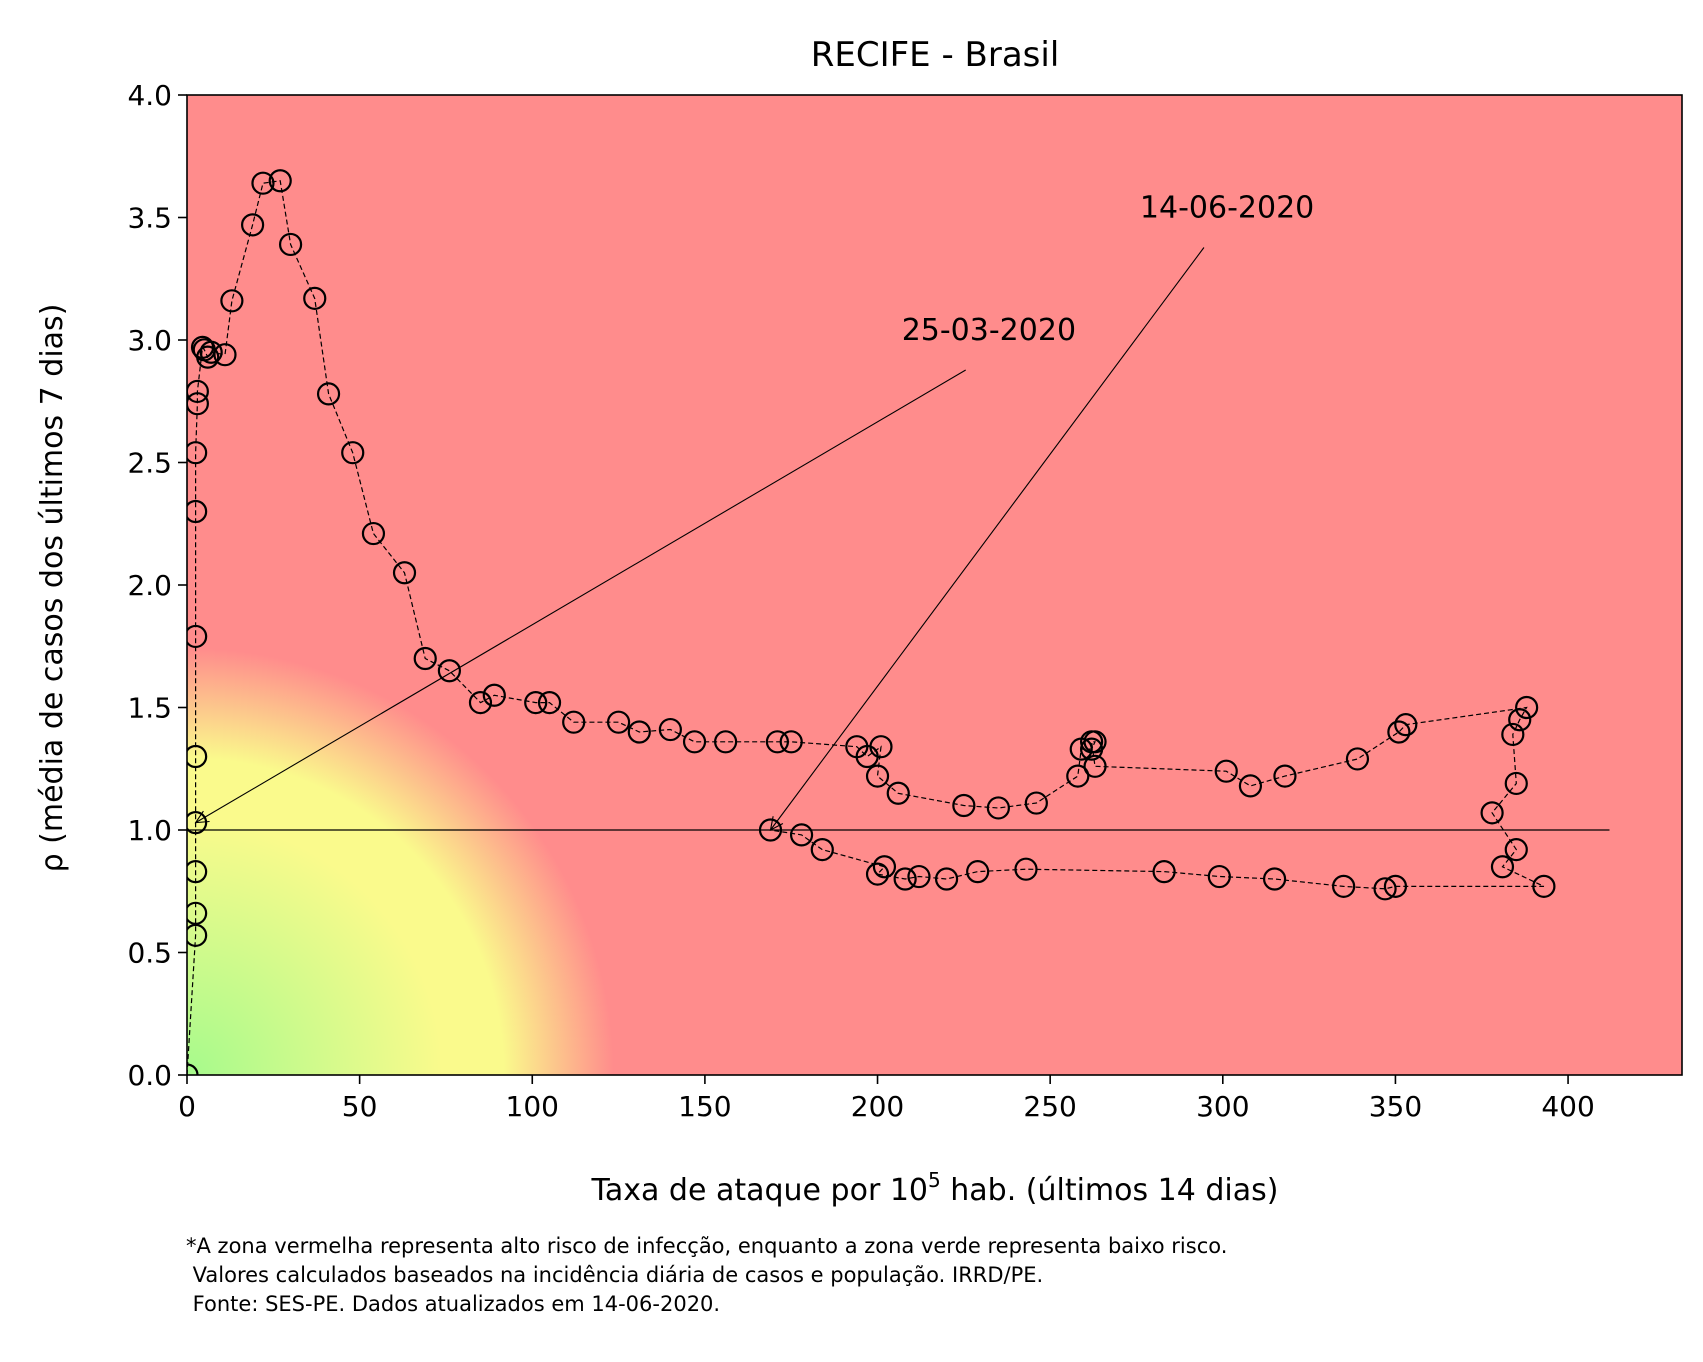 The height and width of the screenshot is (1362, 1703). What do you see at coordinates (149, 953) in the screenshot?
I see `y-tick-label: 0.5` at bounding box center [149, 953].